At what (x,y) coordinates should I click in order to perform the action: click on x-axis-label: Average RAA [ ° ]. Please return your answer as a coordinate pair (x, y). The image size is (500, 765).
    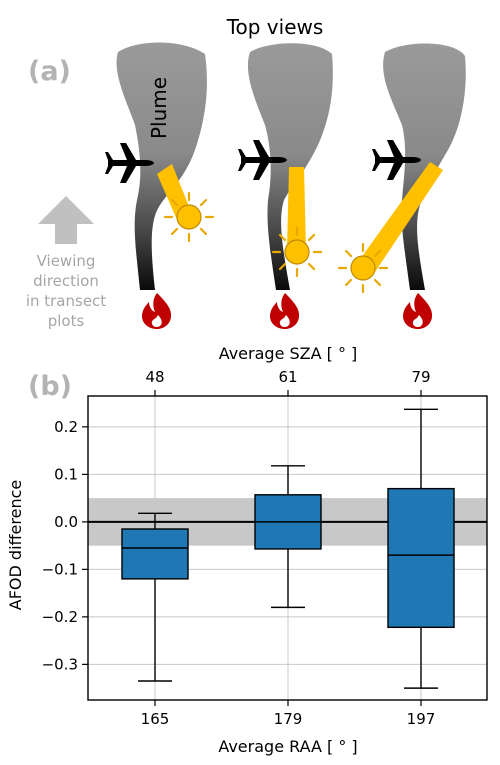
    Looking at the image, I should click on (287, 746).